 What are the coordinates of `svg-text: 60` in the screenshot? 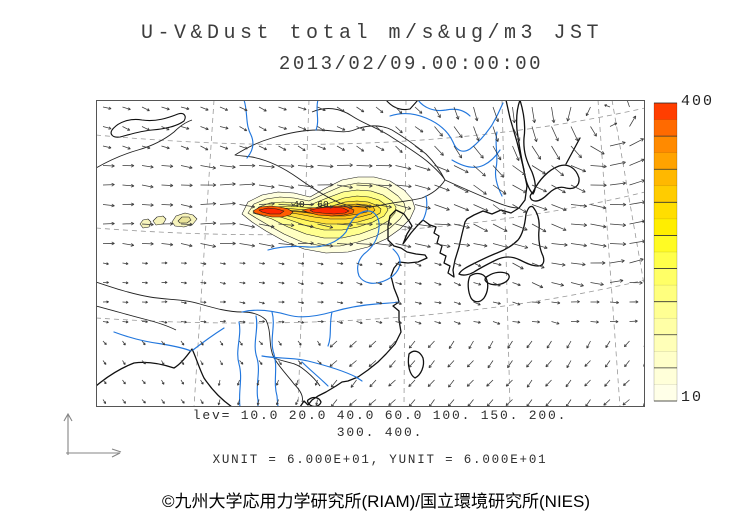 It's located at (323, 204).